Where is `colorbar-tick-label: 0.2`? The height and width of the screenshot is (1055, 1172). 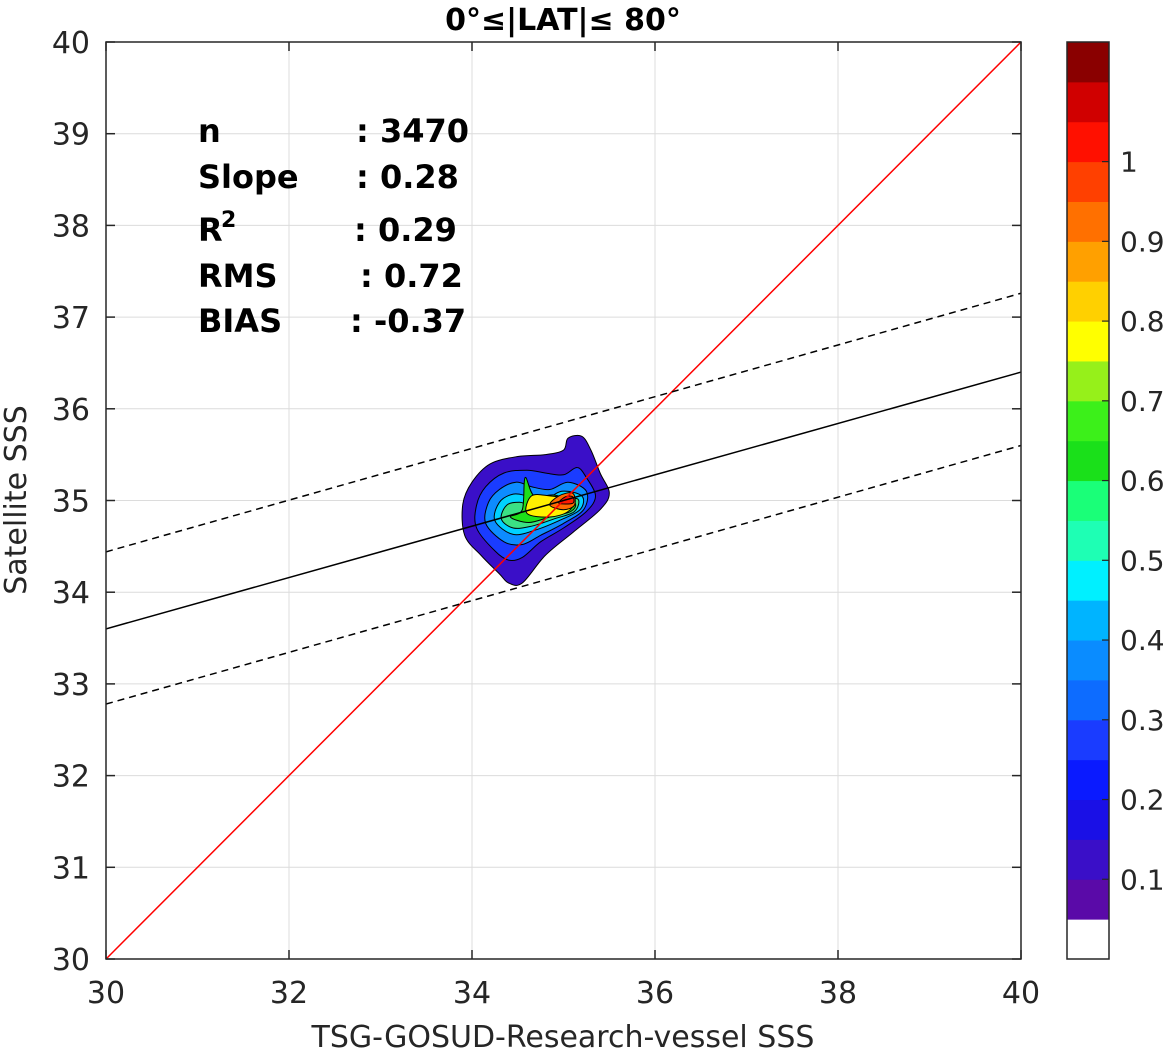 colorbar-tick-label: 0.2 is located at coordinates (1142, 800).